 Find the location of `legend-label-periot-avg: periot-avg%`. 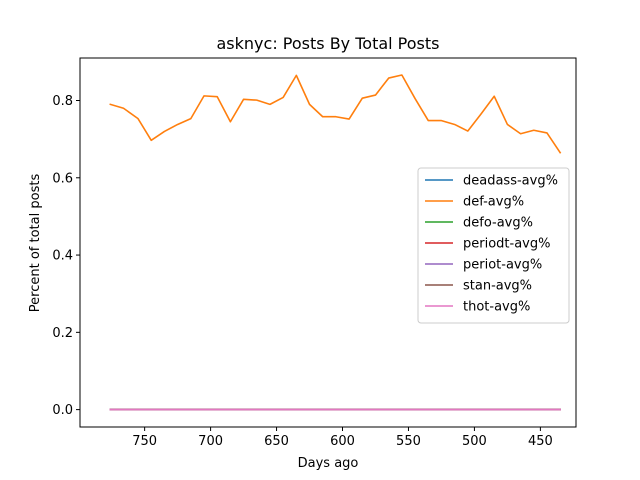

legend-label-periot-avg: periot-avg% is located at coordinates (502, 265).